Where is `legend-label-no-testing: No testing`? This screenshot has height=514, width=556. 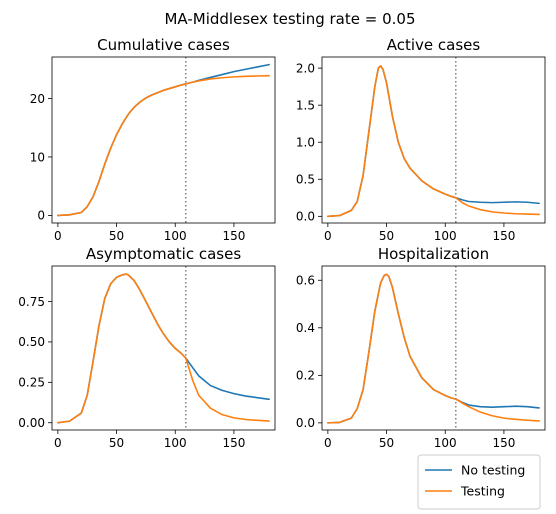 legend-label-no-testing: No testing is located at coordinates (493, 470).